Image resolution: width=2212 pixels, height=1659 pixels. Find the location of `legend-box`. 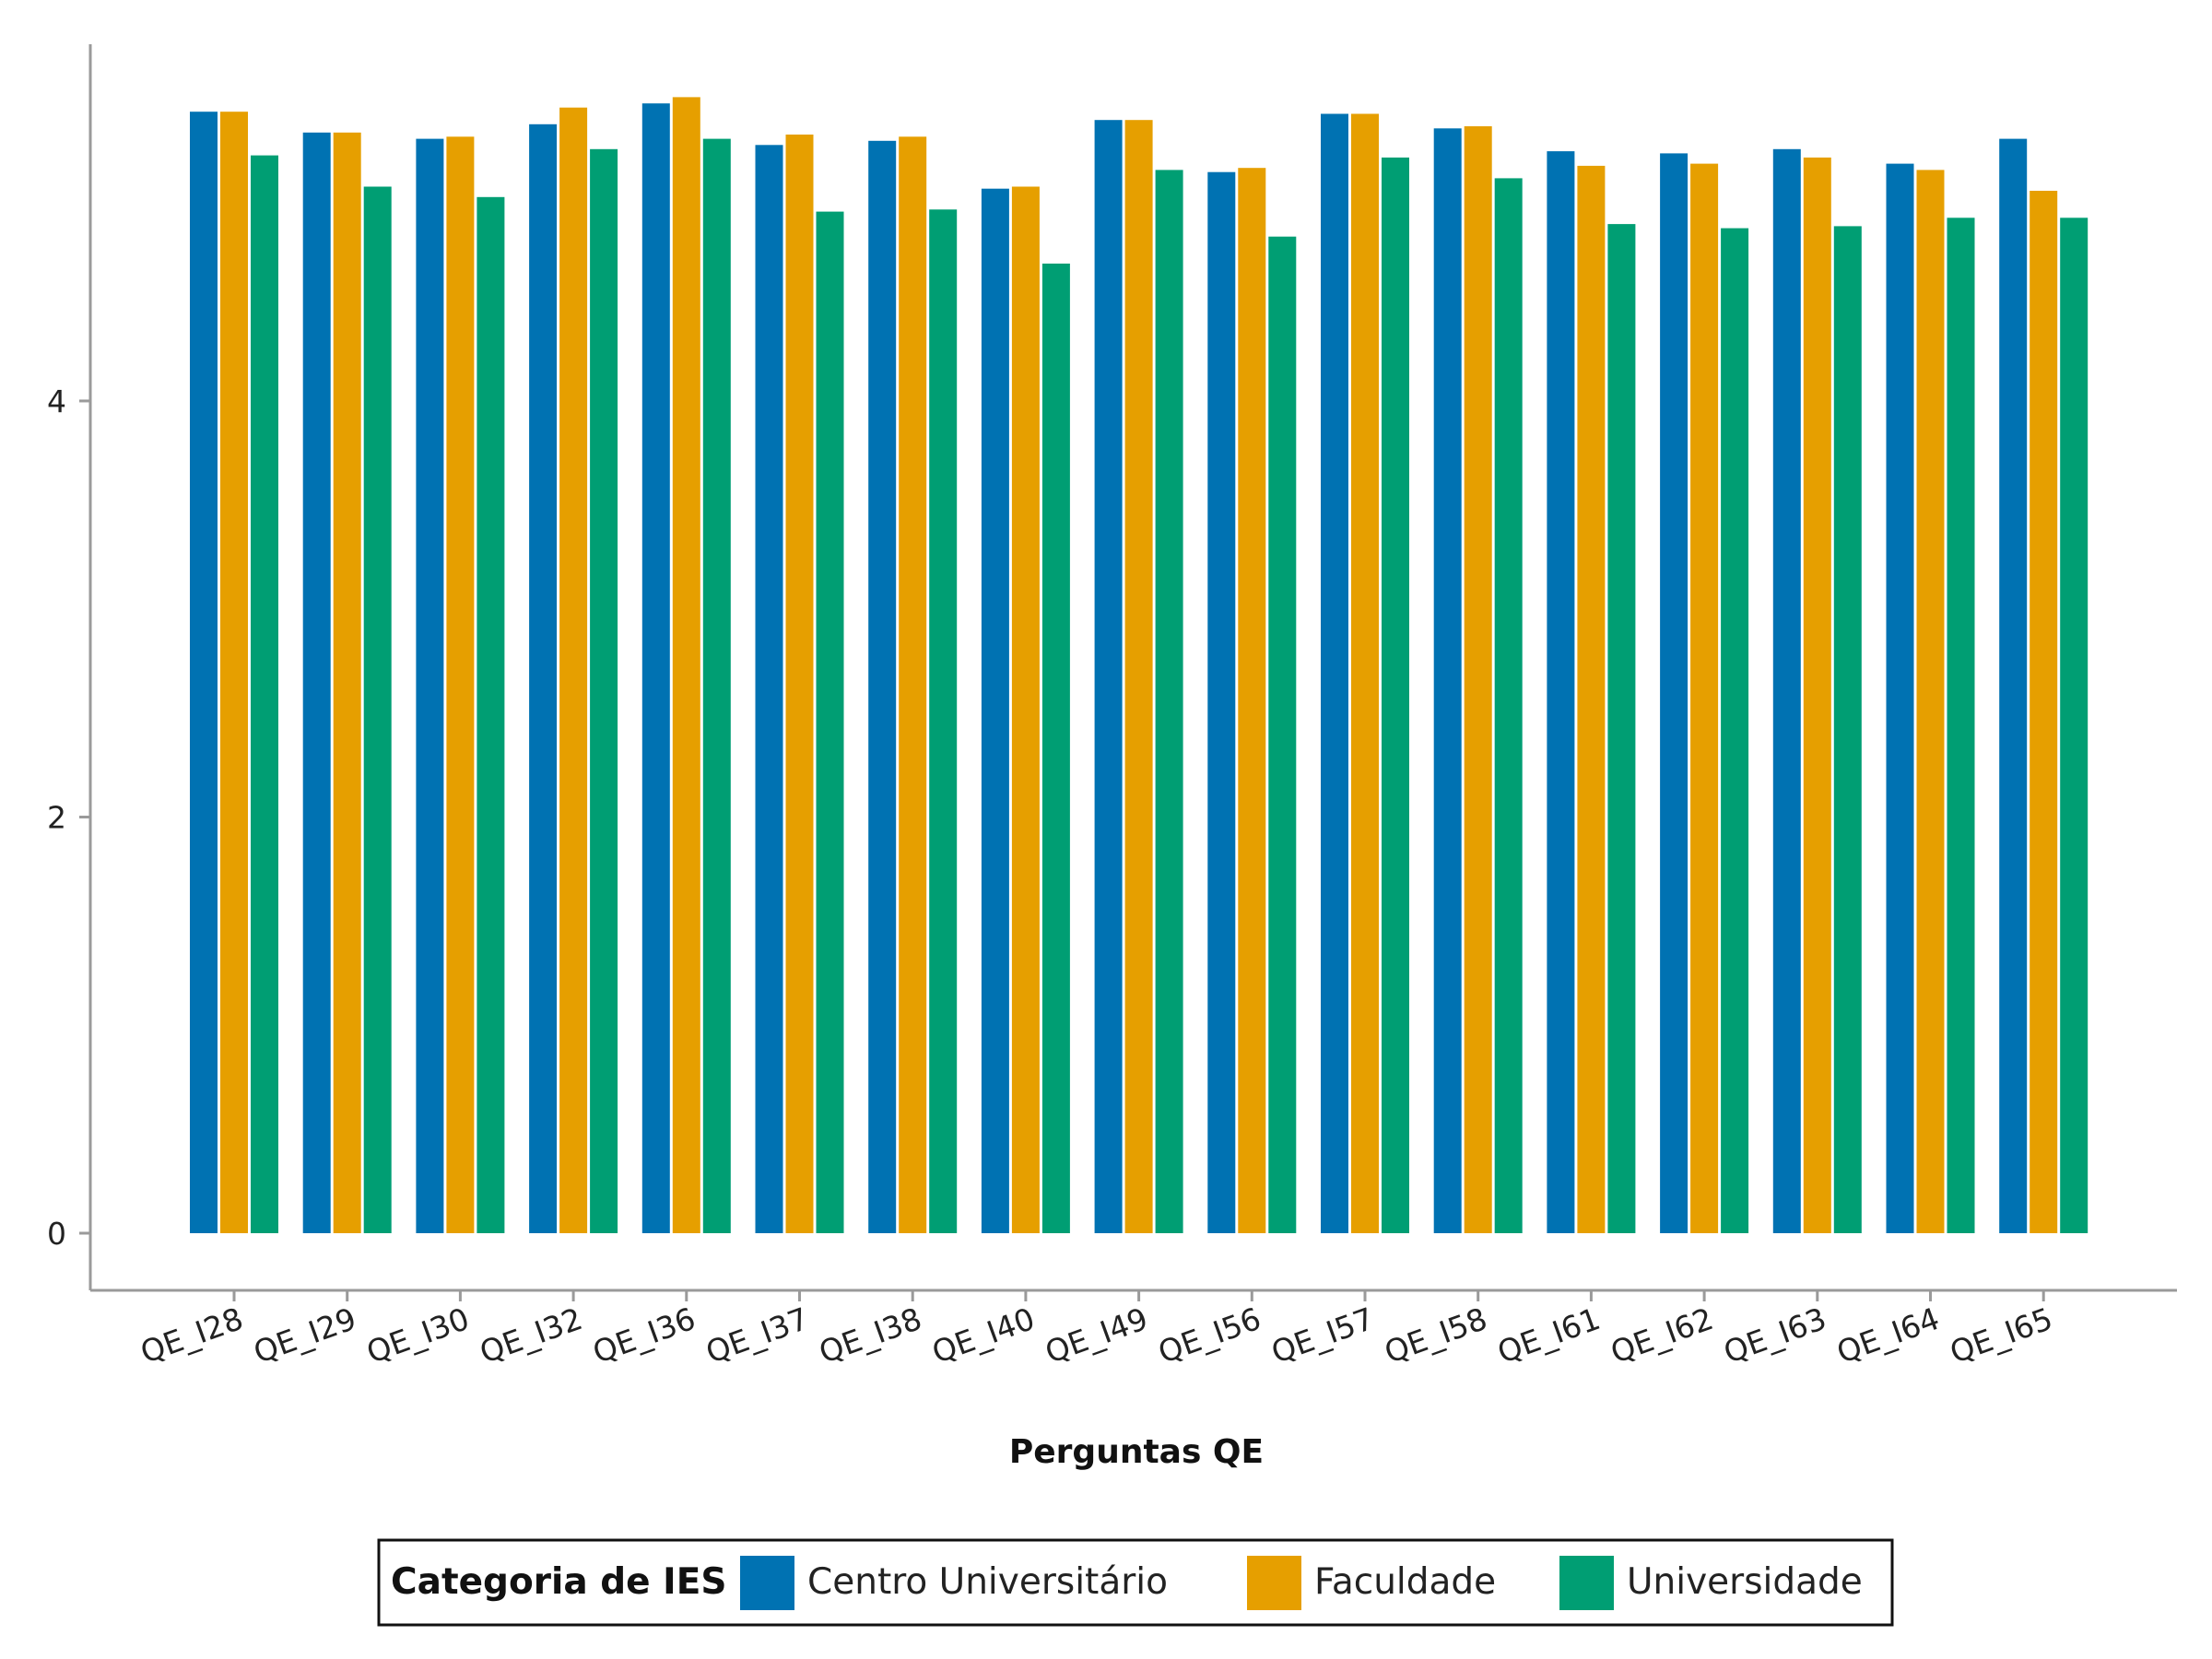

legend-box is located at coordinates (1135, 1582).